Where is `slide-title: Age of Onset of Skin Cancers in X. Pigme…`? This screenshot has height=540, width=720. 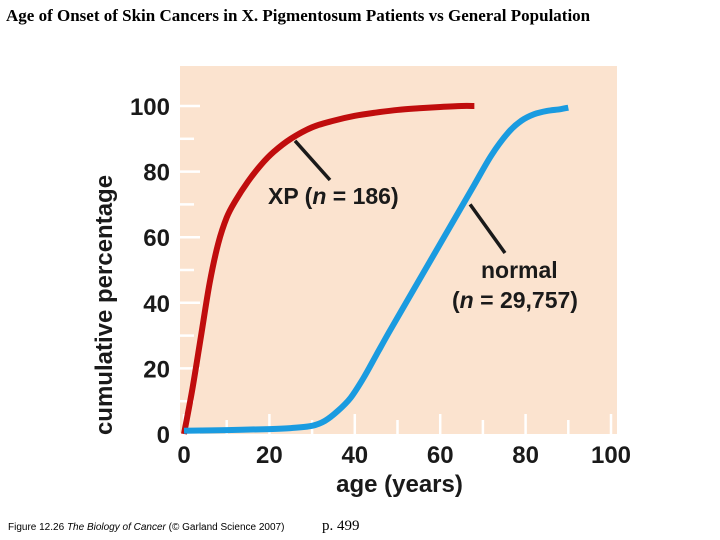
slide-title: Age of Onset of Skin Cancers in X. Pigme… is located at coordinates (298, 15).